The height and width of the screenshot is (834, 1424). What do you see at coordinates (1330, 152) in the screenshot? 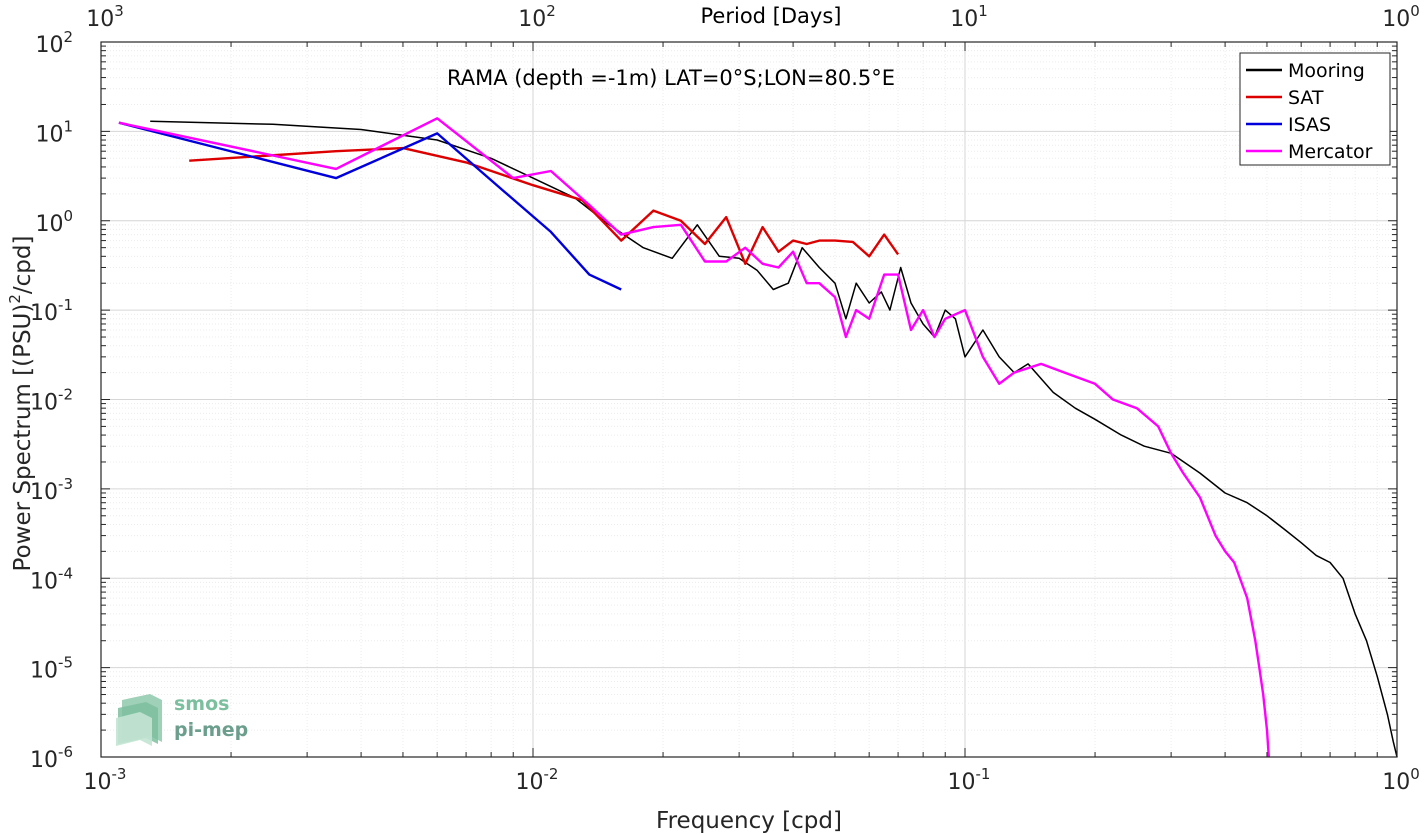
I see `legend-label-mercator: Mercator` at bounding box center [1330, 152].